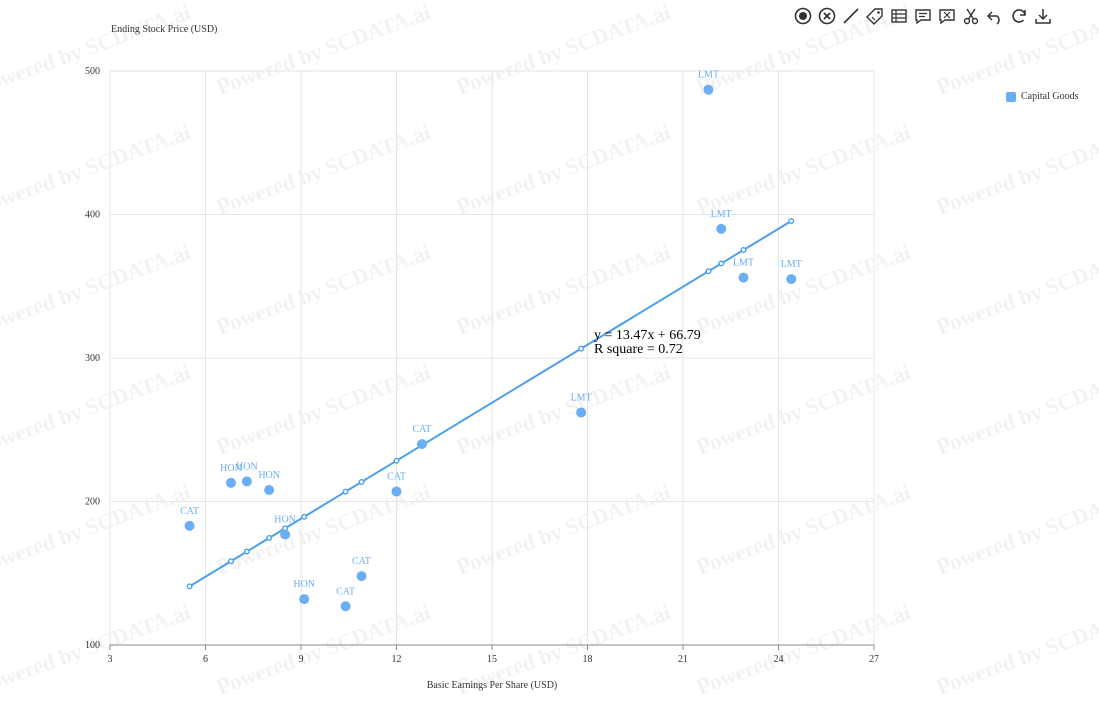  Describe the element at coordinates (92, 645) in the screenshot. I see `y-tick-label: 100` at that location.